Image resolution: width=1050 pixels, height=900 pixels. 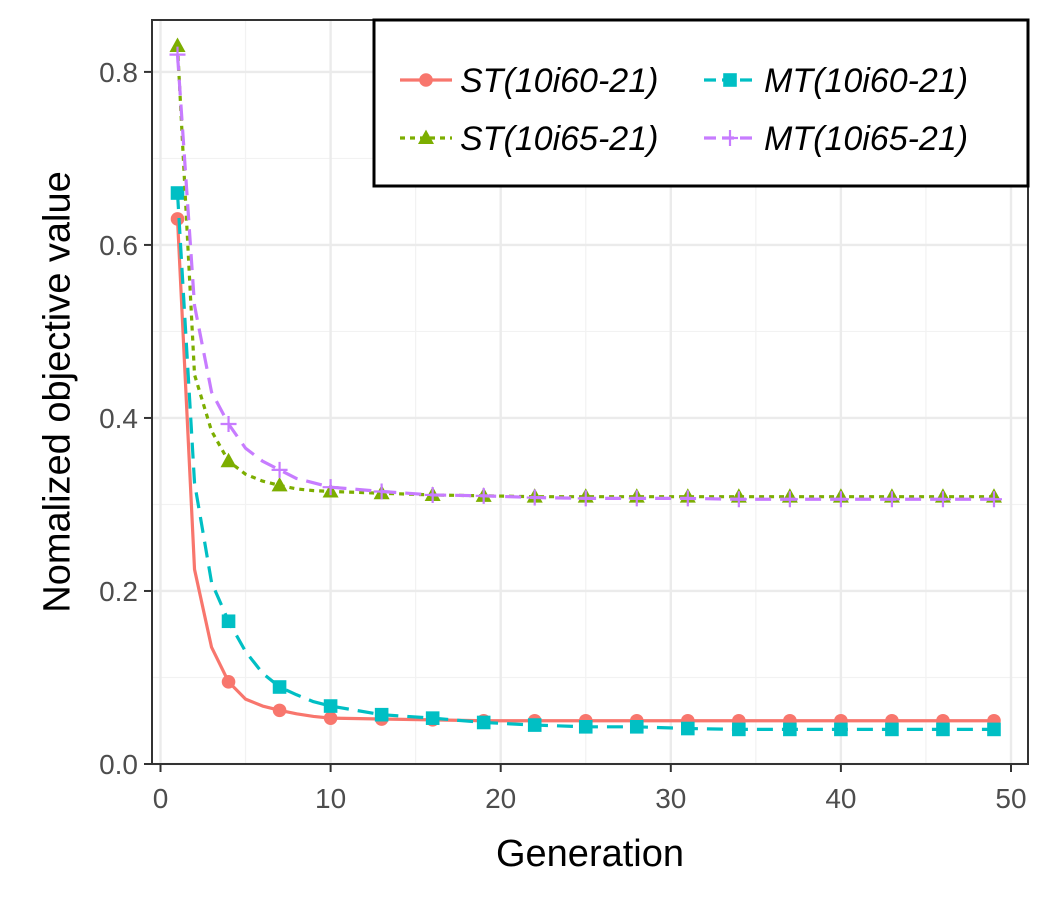 I want to click on x-tick-label: 20, so click(x=500, y=798).